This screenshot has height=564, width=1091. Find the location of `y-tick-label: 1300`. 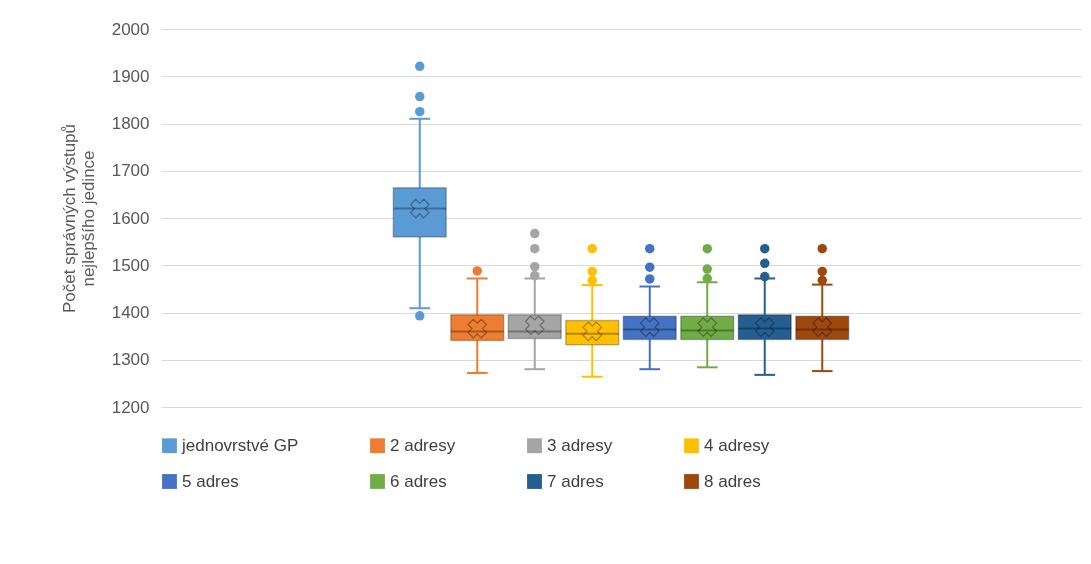

y-tick-label: 1300 is located at coordinates (130, 360).